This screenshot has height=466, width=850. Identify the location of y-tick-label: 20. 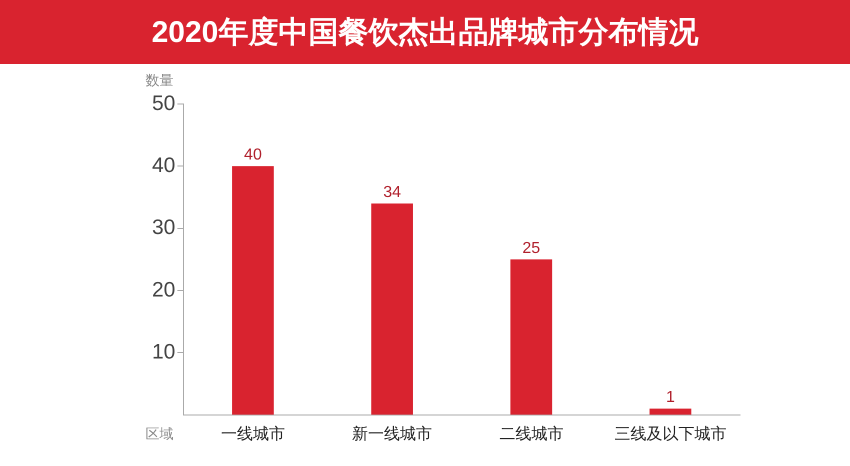
(164, 290).